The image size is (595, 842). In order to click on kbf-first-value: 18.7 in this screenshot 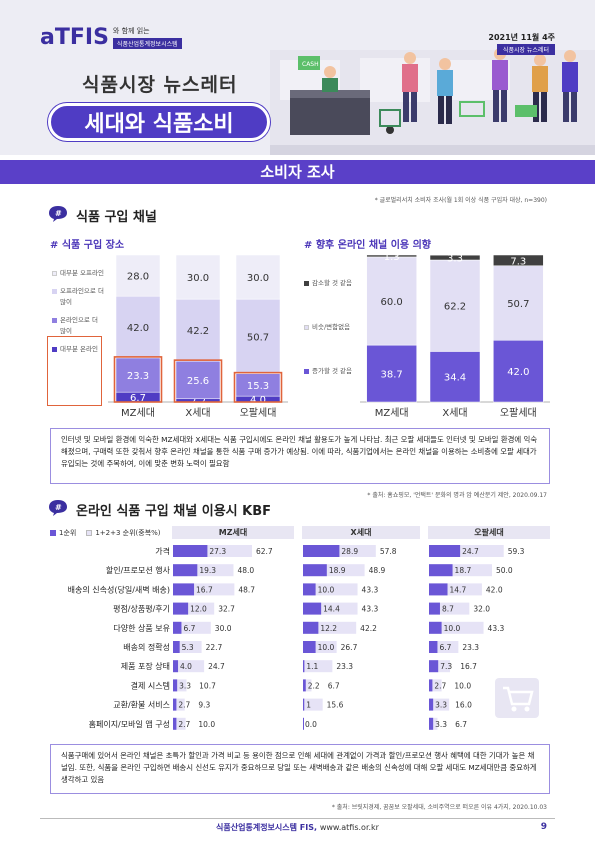, I will do `click(463, 570)`.